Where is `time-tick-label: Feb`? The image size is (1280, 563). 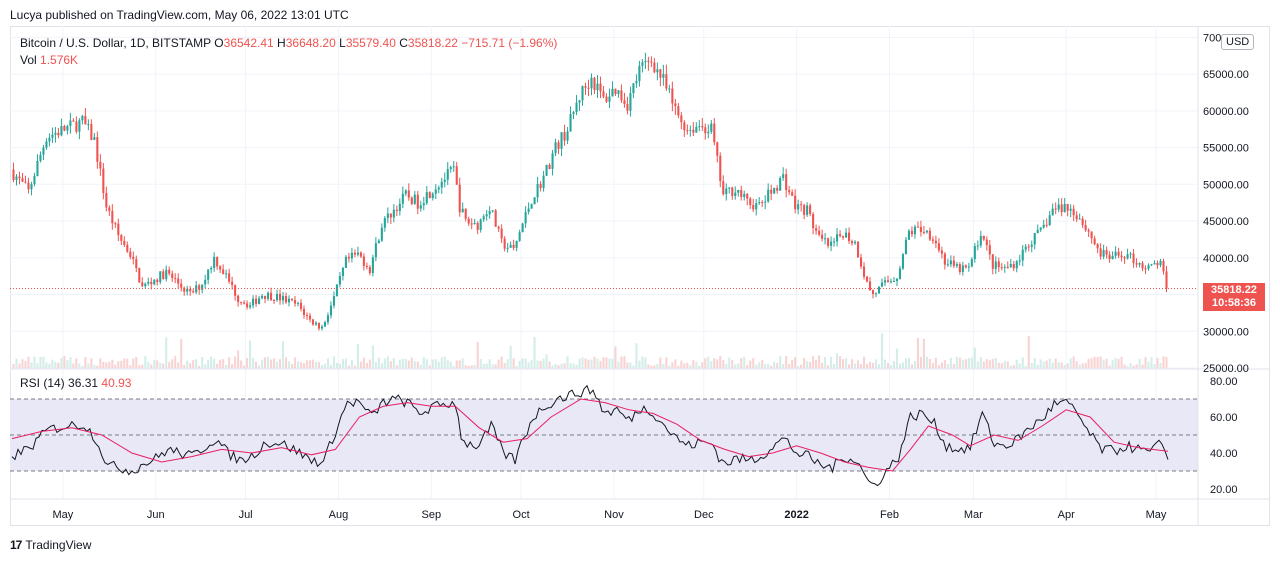
time-tick-label: Feb is located at coordinates (889, 515).